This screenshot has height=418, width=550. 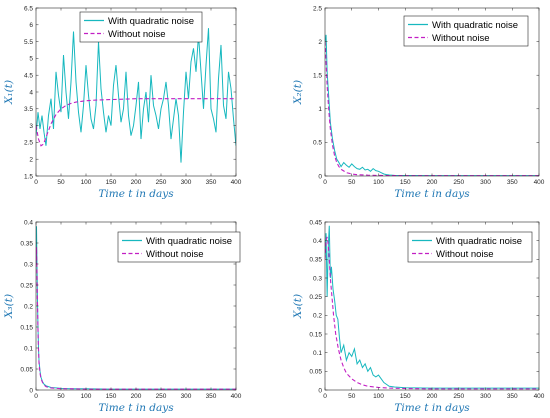 I want to click on y-tick-label: 3.5, so click(x=28, y=109).